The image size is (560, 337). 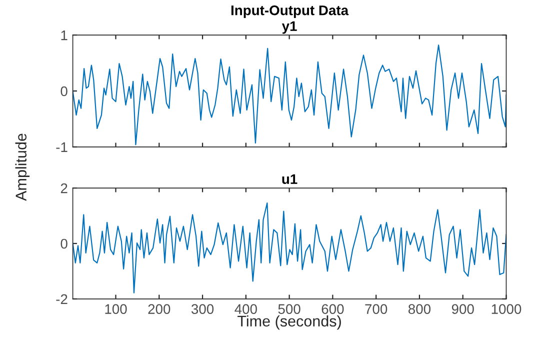 I want to click on y-tick-label: 1, so click(x=64, y=35).